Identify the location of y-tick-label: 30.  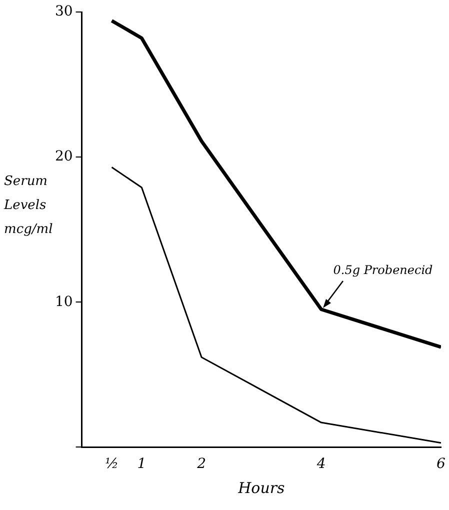
(63, 12).